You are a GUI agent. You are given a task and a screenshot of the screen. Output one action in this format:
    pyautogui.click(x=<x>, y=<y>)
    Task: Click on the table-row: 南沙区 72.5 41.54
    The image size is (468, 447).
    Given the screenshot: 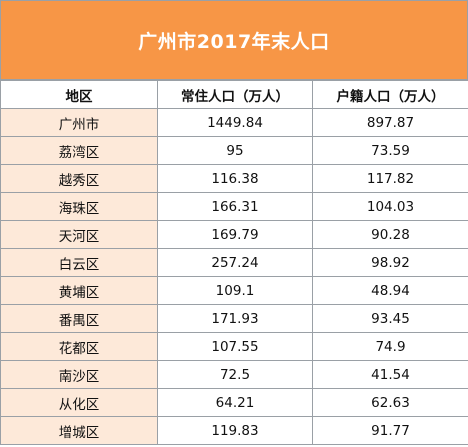 What is the action you would take?
    pyautogui.click(x=234, y=374)
    